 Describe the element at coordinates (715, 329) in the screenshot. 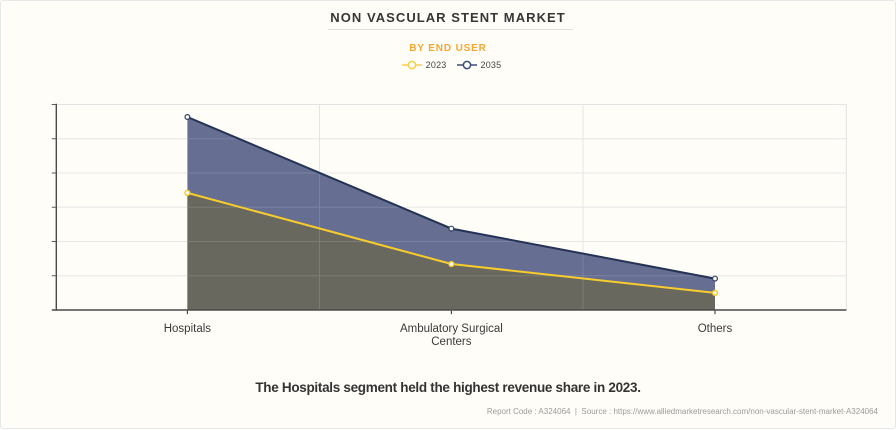

I see `svg-text: Others` at that location.